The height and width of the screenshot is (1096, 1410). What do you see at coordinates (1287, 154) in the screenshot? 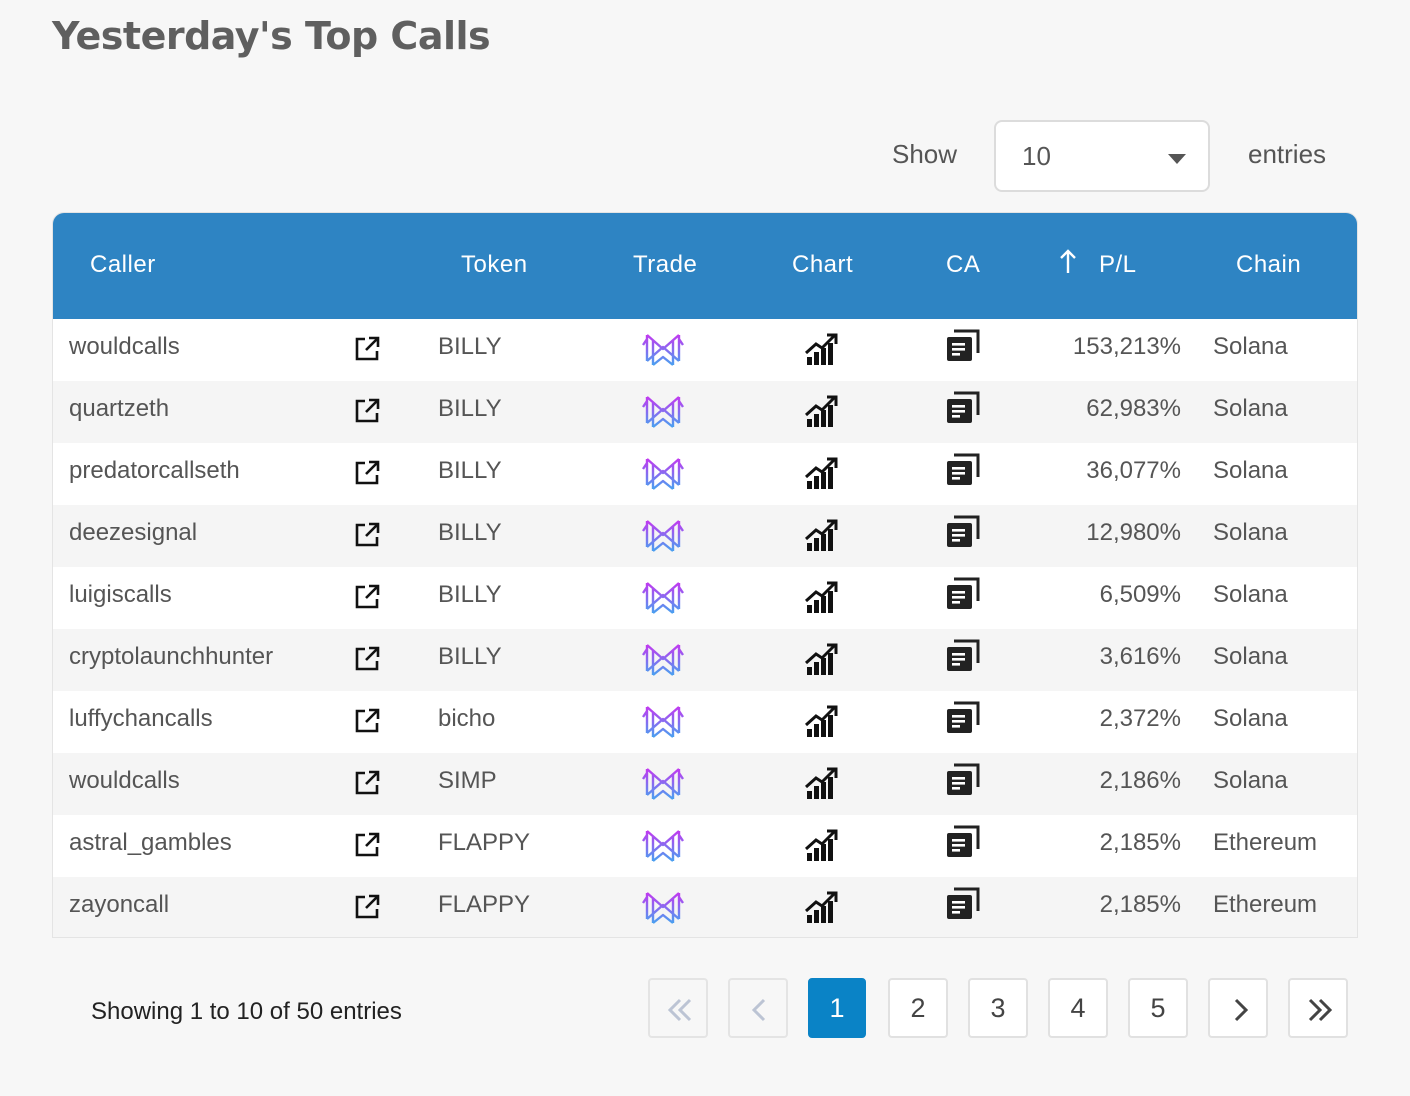
I see `entries-label: entries` at bounding box center [1287, 154].